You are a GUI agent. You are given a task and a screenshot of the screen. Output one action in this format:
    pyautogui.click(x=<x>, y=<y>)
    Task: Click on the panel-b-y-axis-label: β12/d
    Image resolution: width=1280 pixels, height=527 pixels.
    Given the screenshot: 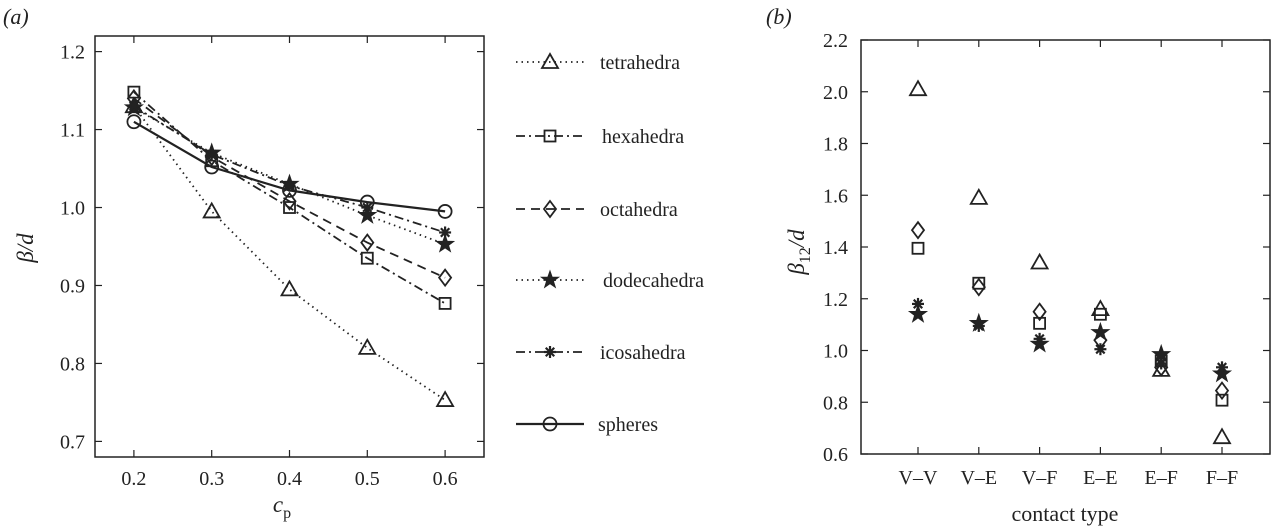 What is the action you would take?
    pyautogui.click(x=799, y=252)
    